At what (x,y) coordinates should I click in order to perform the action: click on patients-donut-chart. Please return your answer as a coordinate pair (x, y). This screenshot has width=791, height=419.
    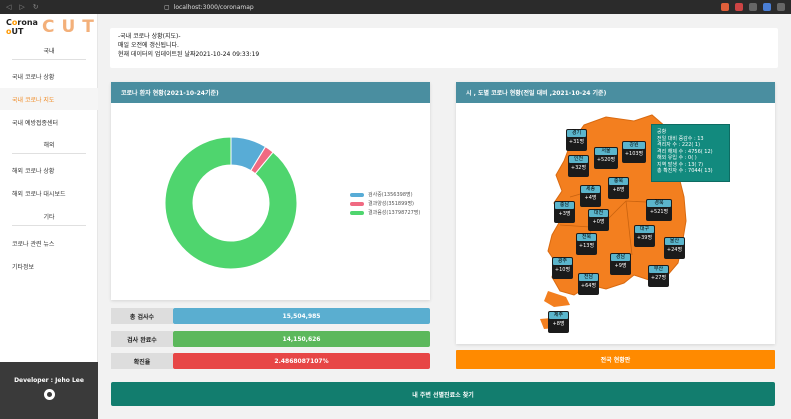
    Looking at the image, I should click on (231, 203).